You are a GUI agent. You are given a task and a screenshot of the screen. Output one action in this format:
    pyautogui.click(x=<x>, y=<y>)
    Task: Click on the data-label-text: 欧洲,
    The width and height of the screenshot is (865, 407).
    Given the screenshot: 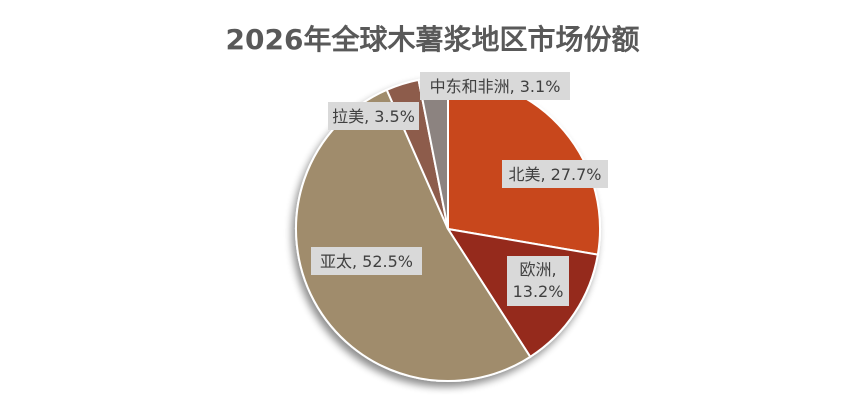 What is the action you would take?
    pyautogui.click(x=537, y=269)
    